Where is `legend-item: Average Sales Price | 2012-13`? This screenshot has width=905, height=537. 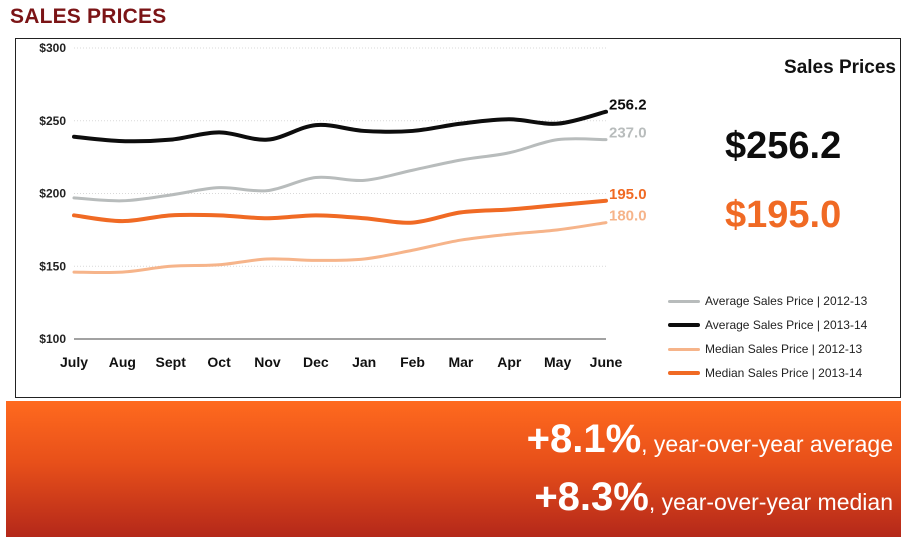 legend-item: Average Sales Price | 2012-13 is located at coordinates (784, 301).